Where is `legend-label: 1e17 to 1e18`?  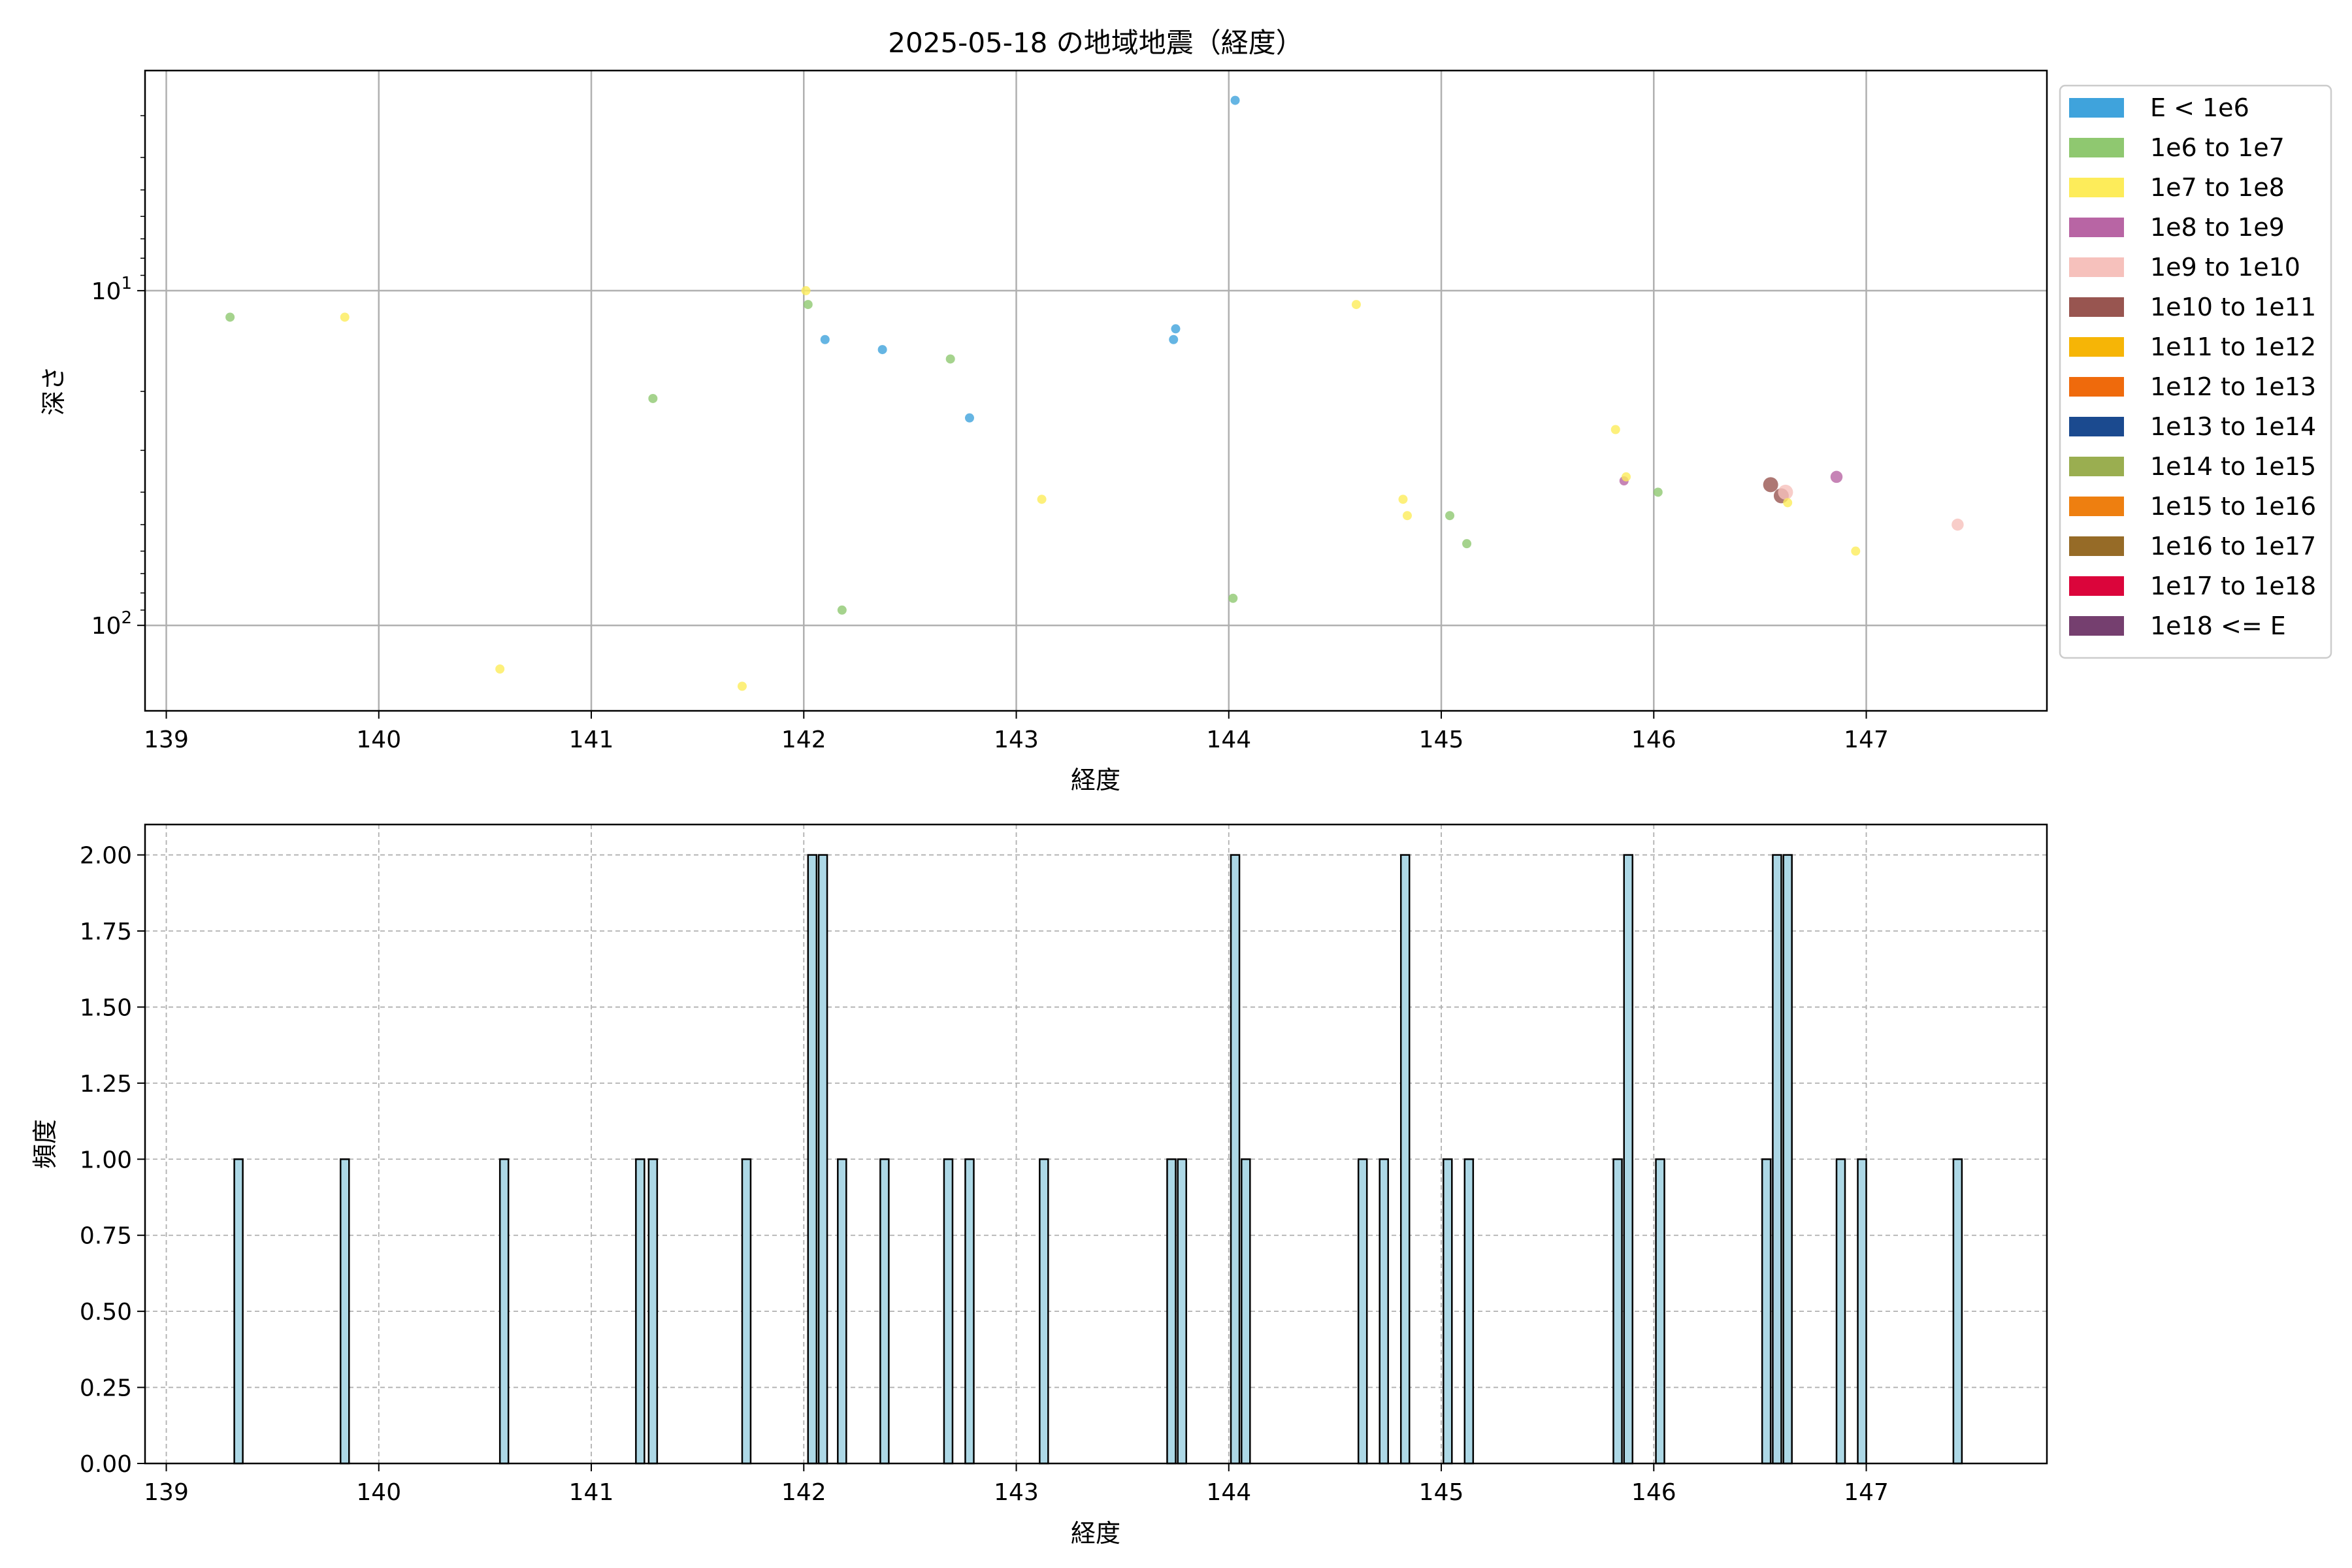 legend-label: 1e17 to 1e18 is located at coordinates (2233, 586).